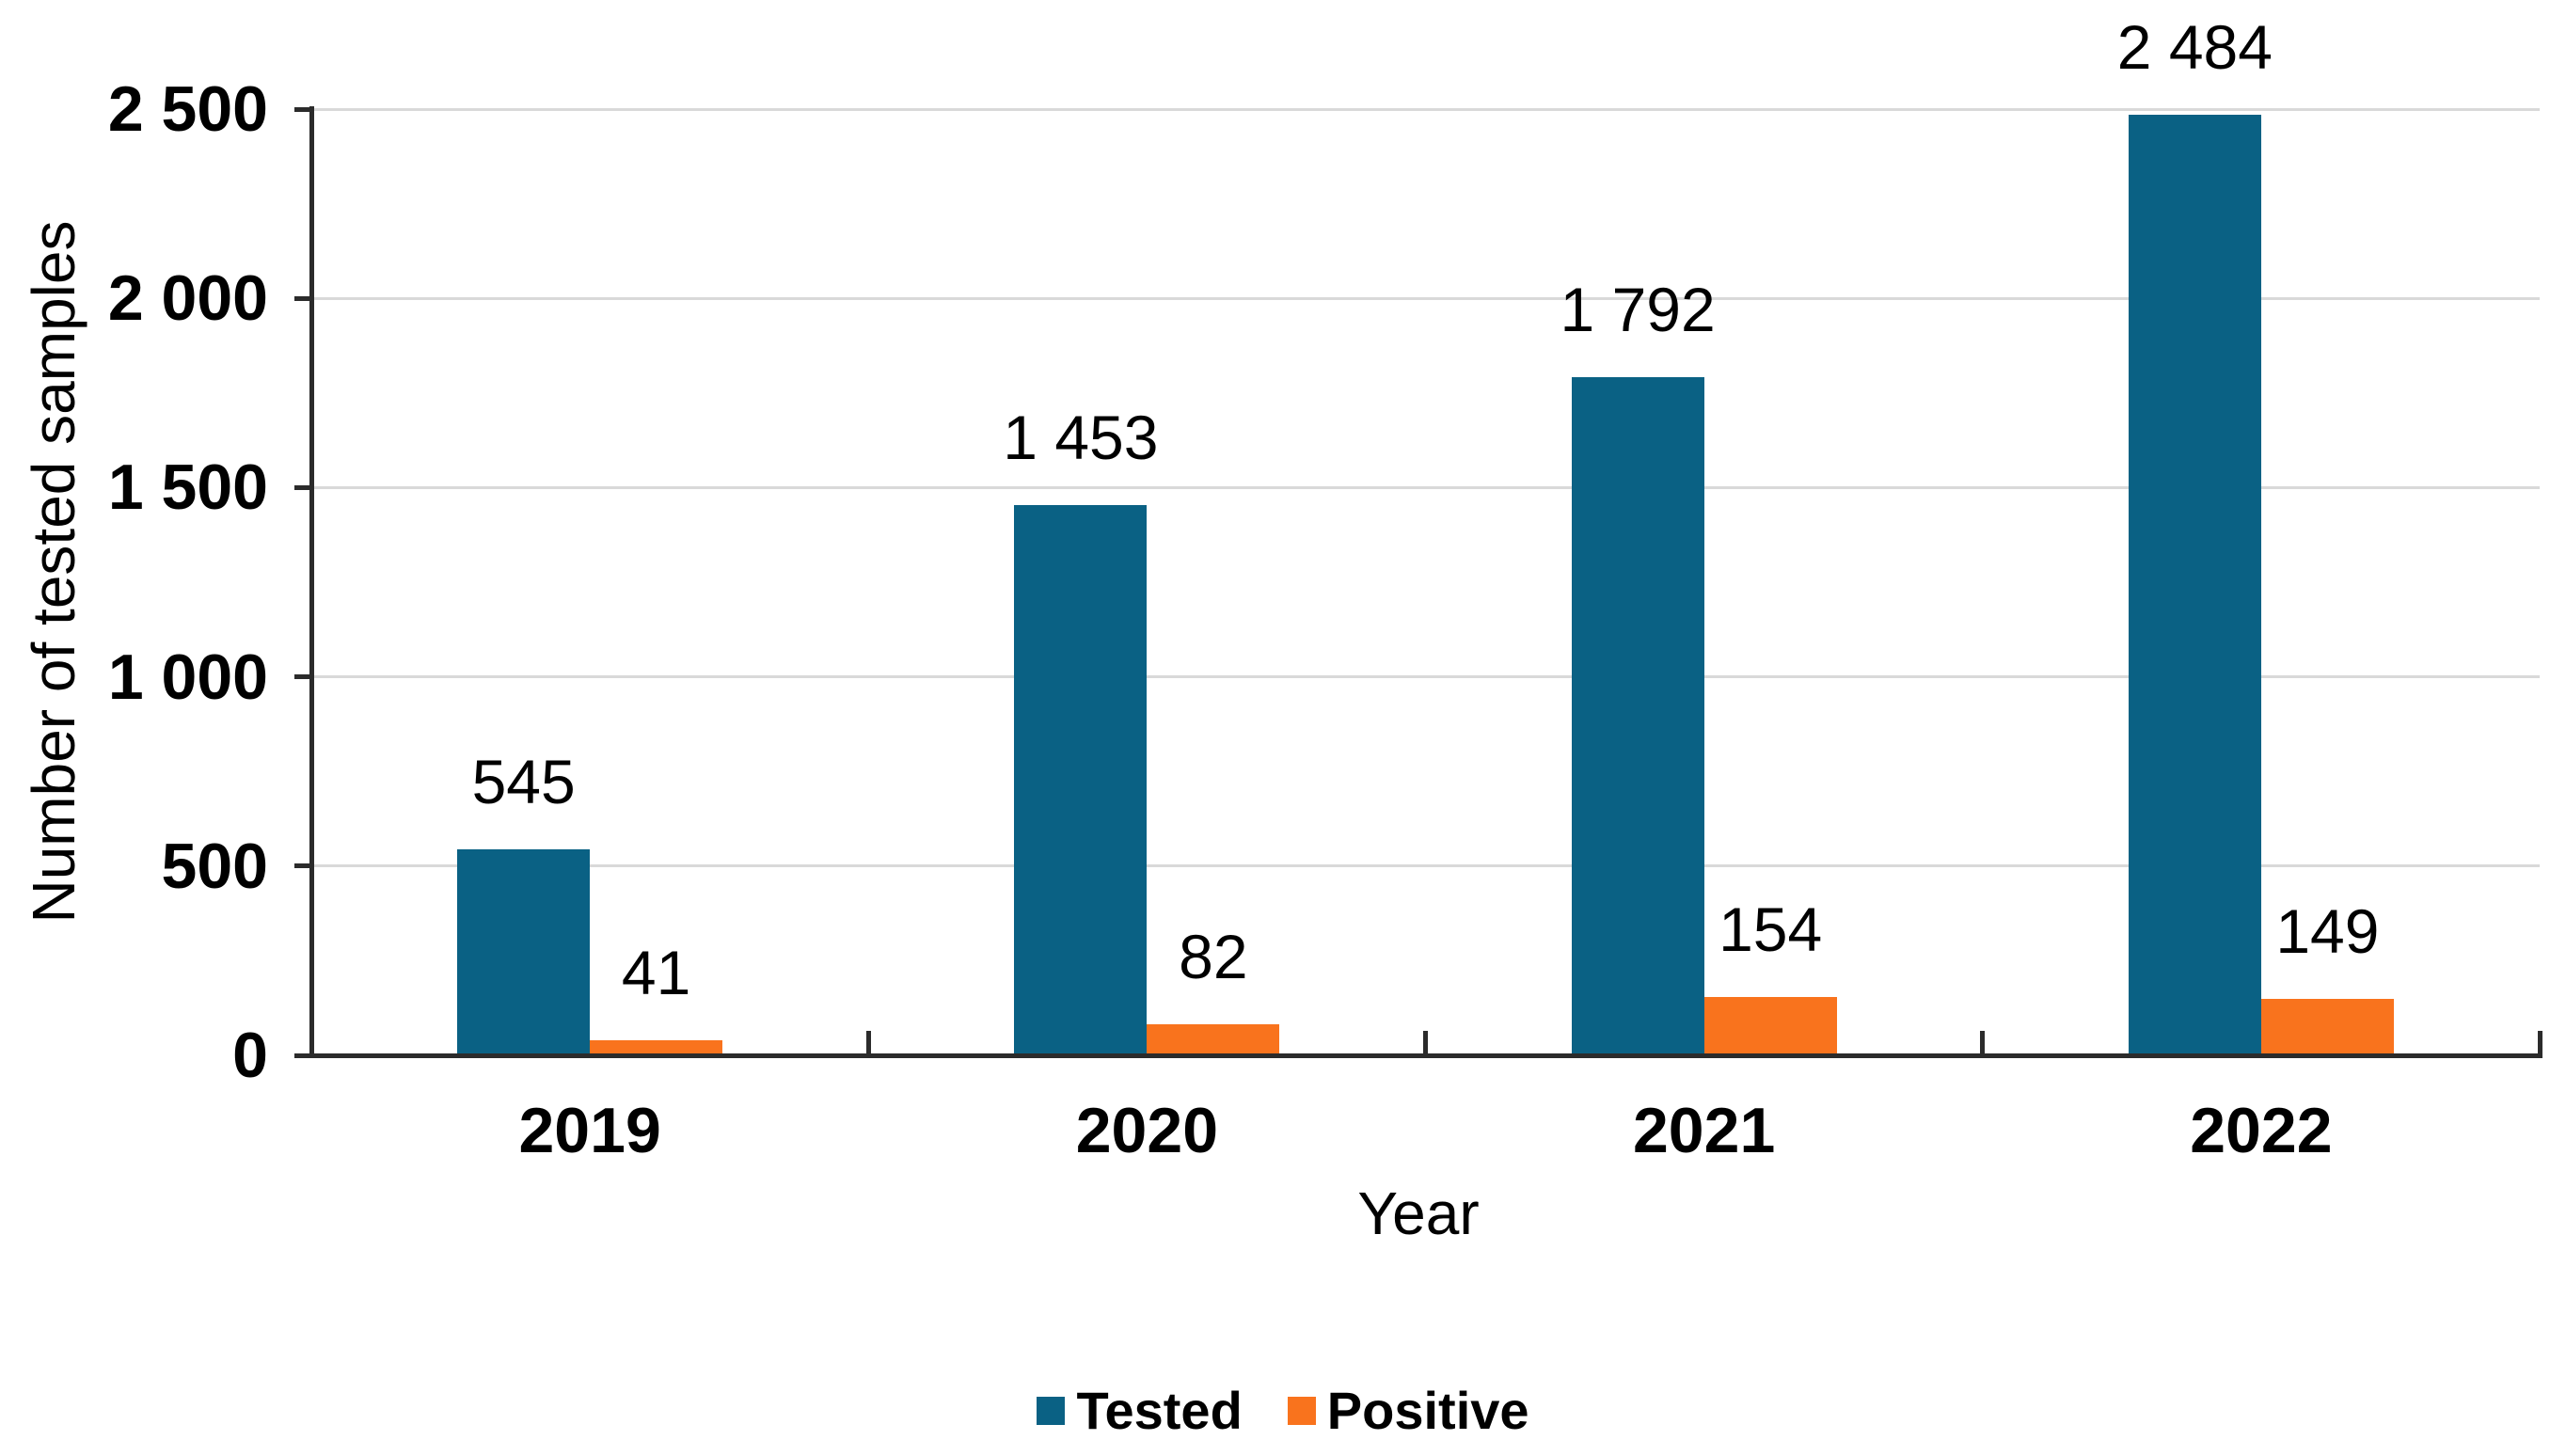  I want to click on y-tick-label: 2 000, so click(187, 298).